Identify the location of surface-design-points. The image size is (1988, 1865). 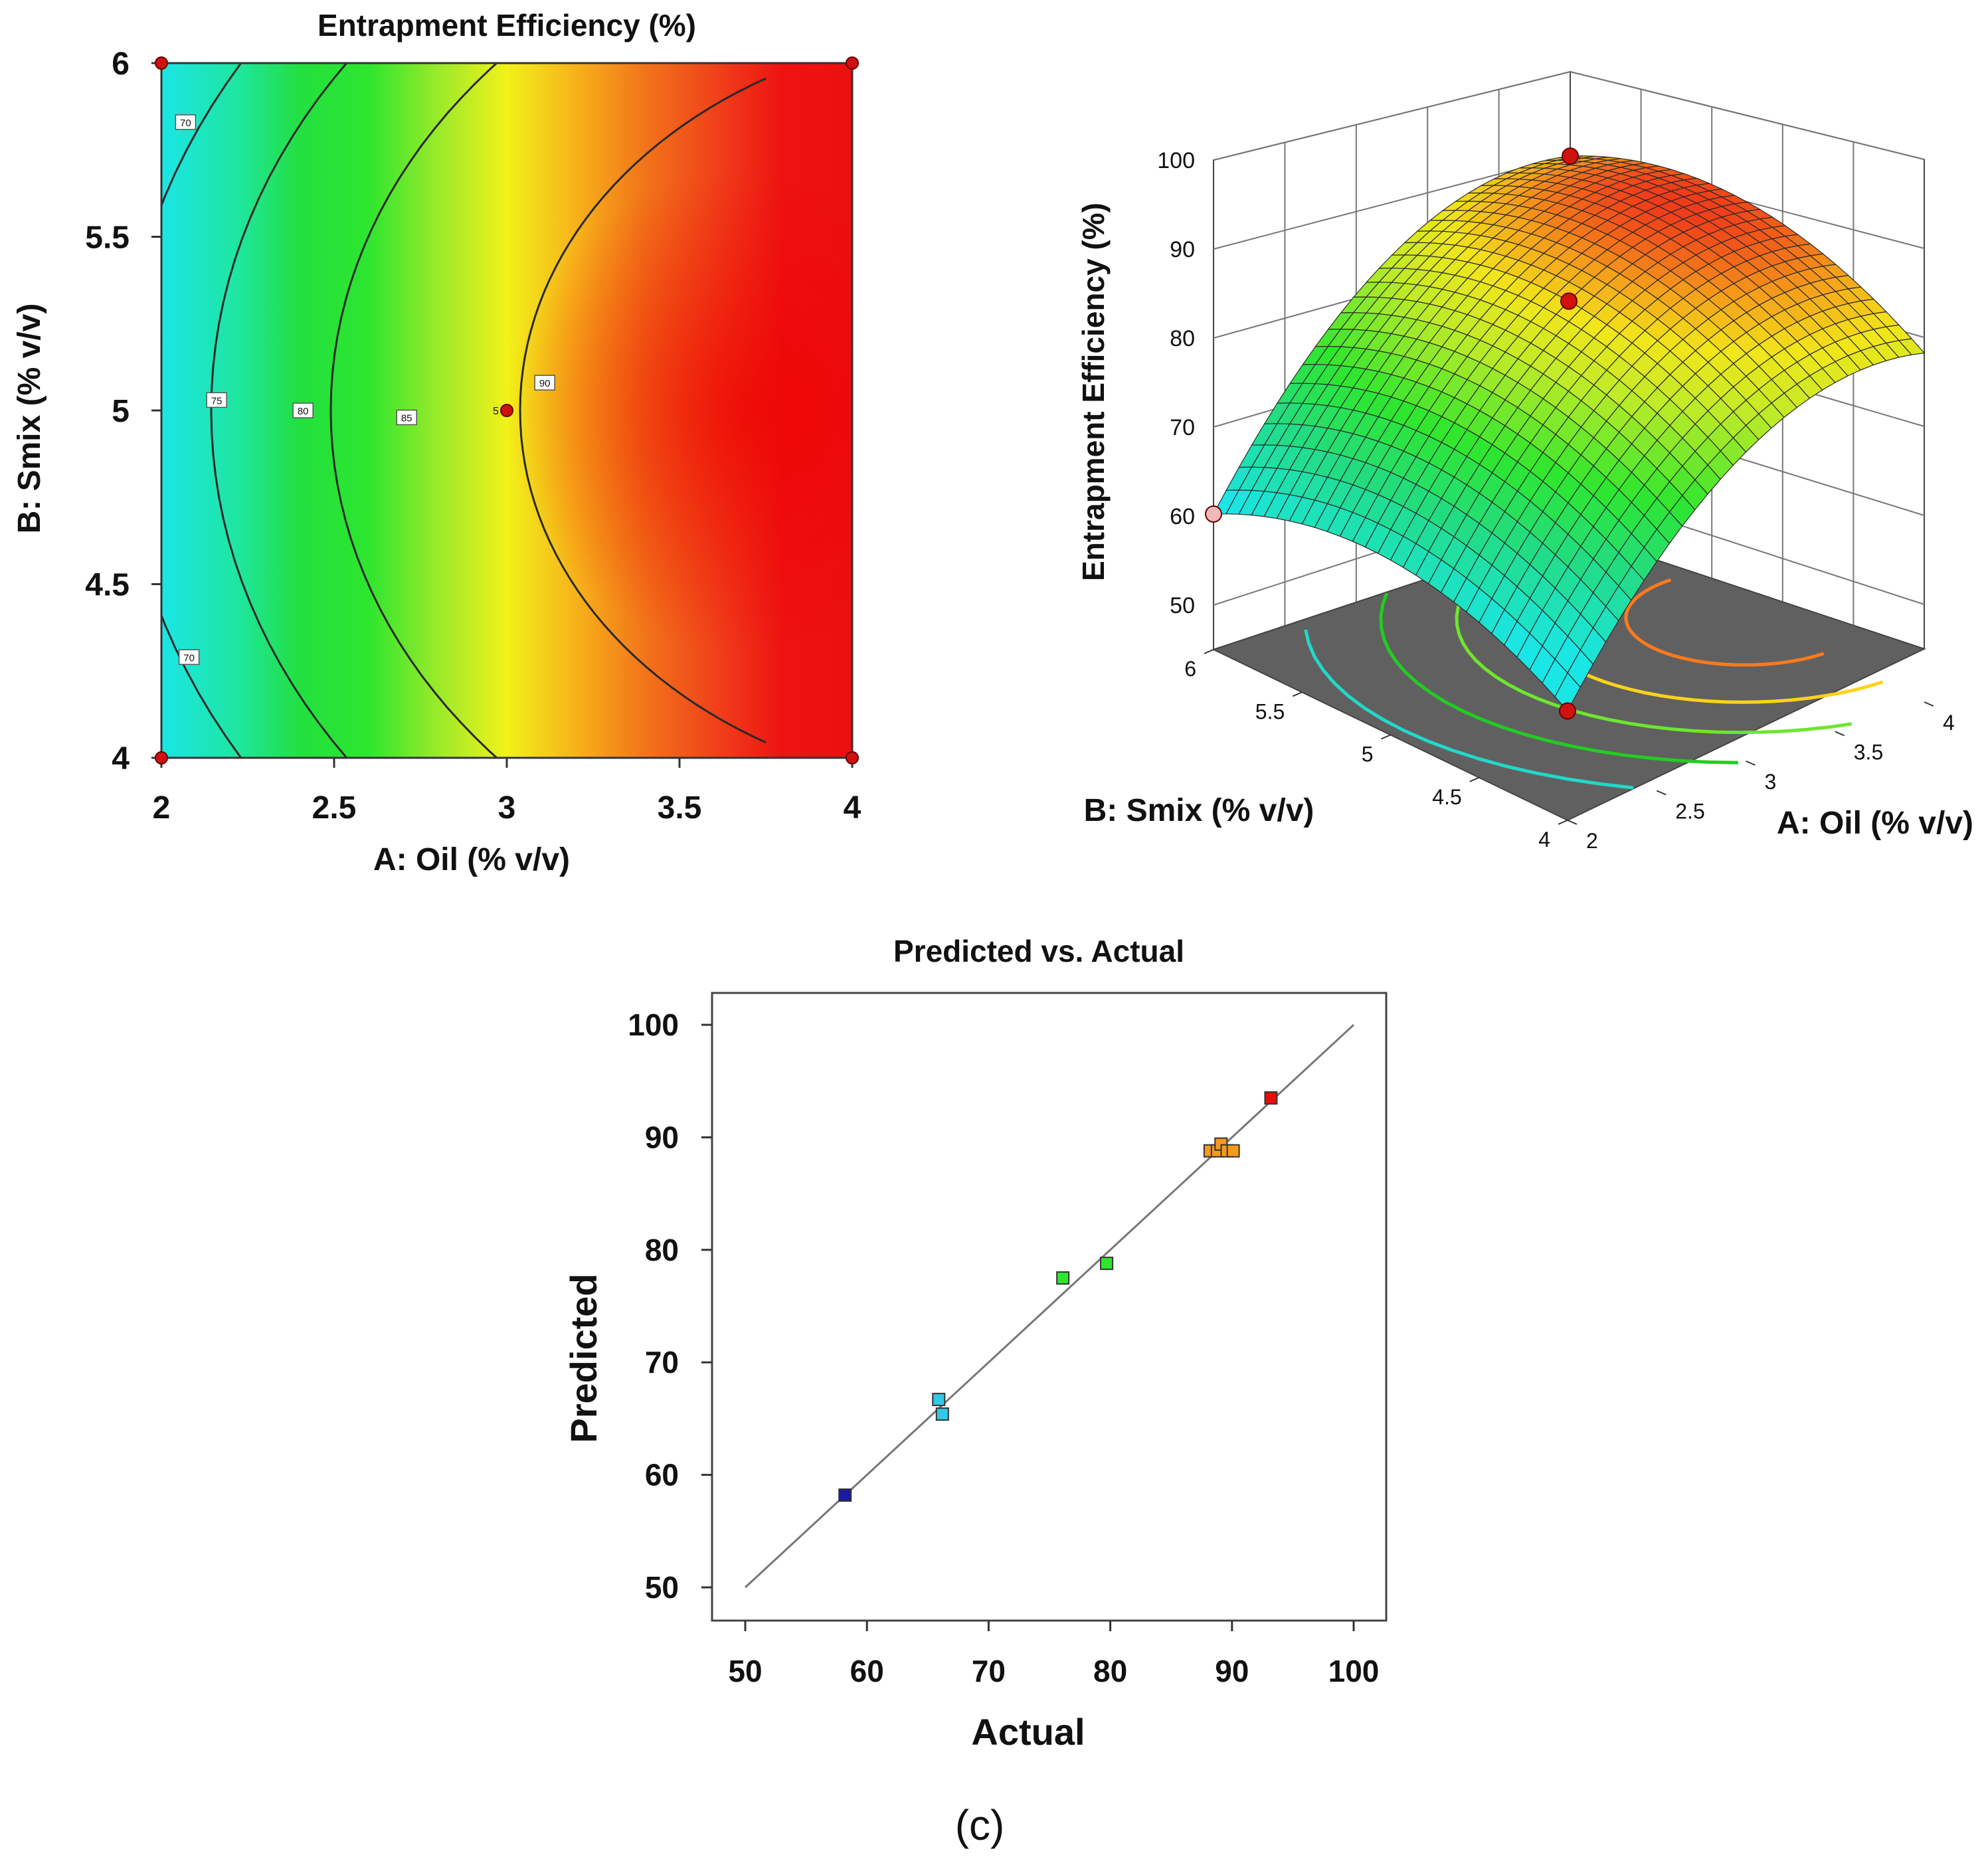
(1392, 433).